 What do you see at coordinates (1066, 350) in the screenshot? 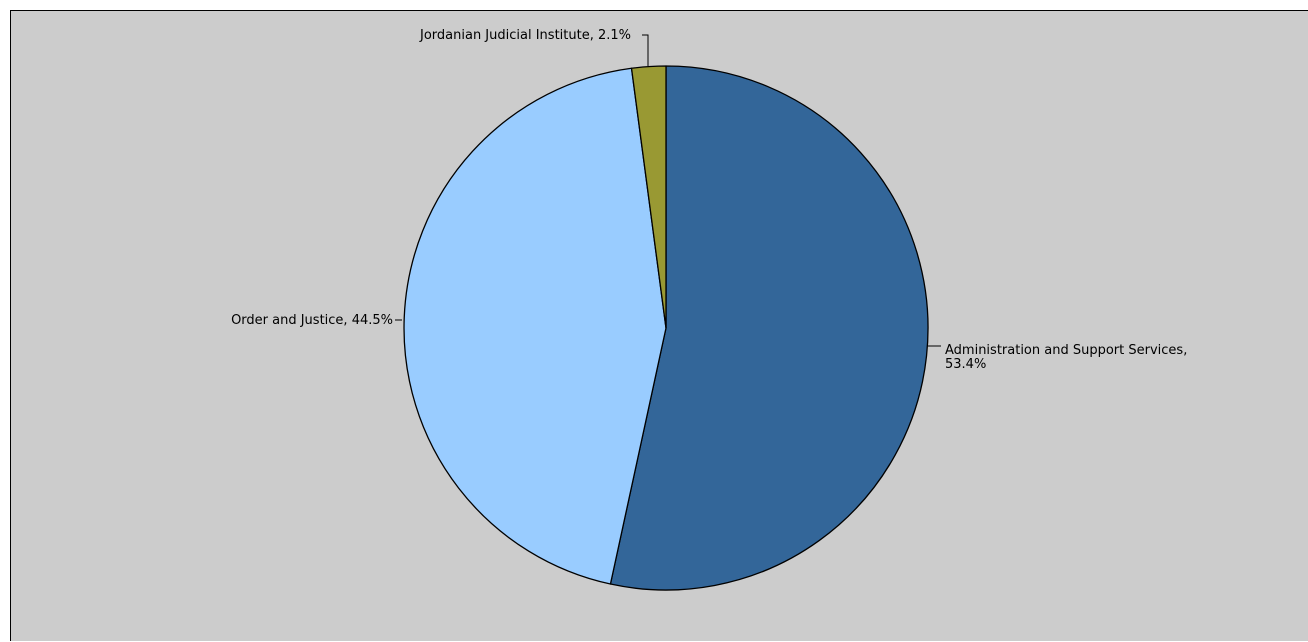
I see `slice-label-1: Administration and Support Services,` at bounding box center [1066, 350].